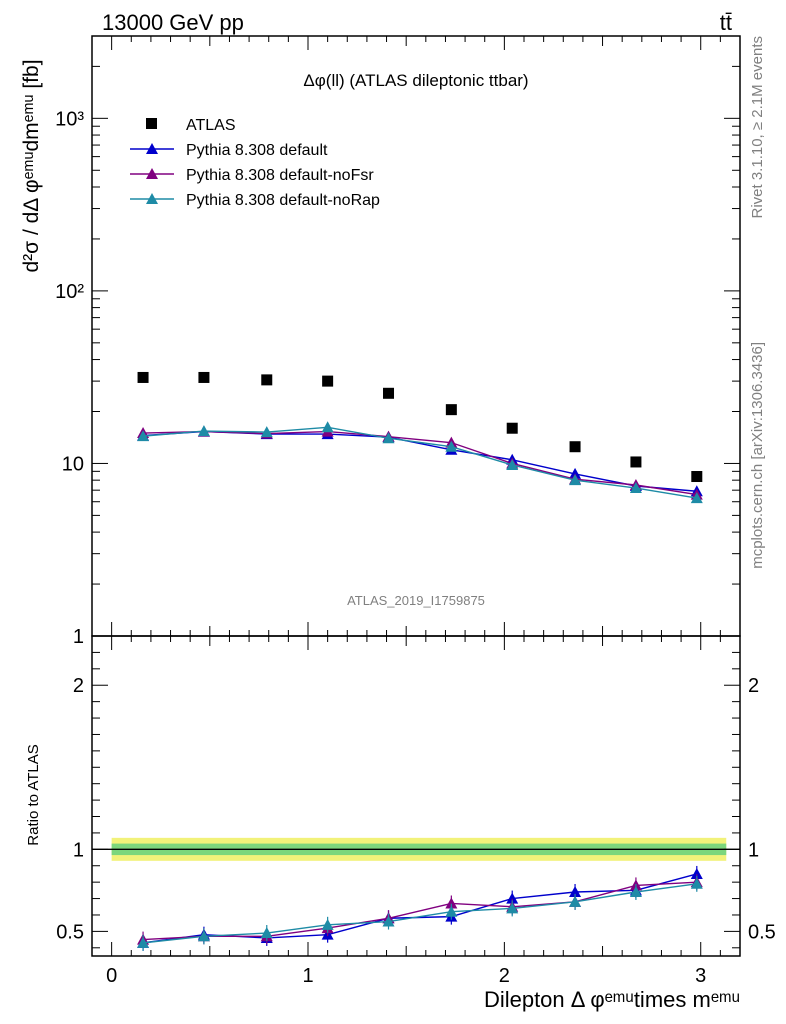 The height and width of the screenshot is (1024, 786). I want to click on plot-title: Δφ(ll) (ATLAS dileptonic ttbar), so click(415, 80).